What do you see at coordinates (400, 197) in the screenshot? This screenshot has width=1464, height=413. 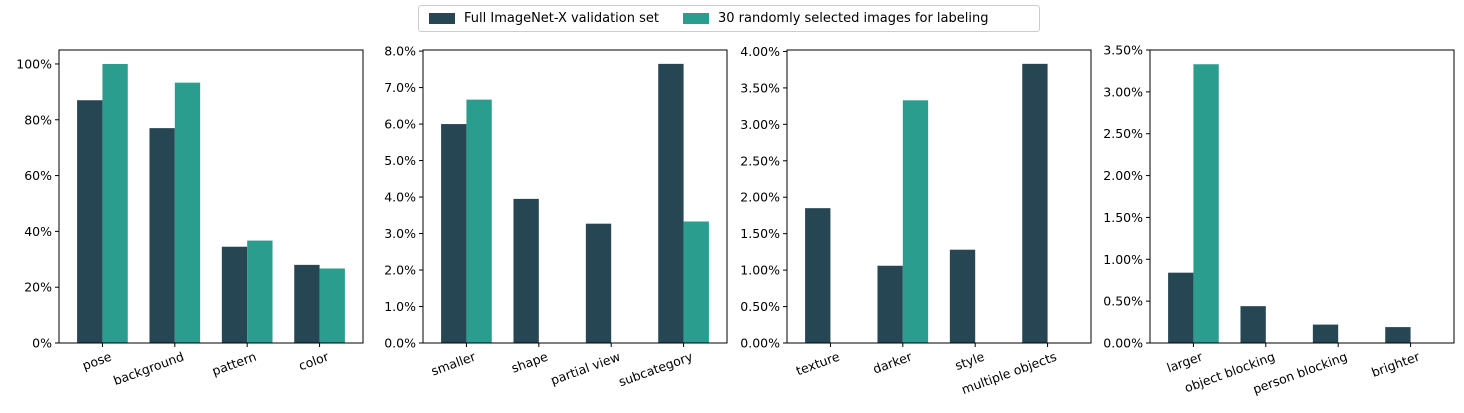 I see `y-tick-label: 4.0%` at bounding box center [400, 197].